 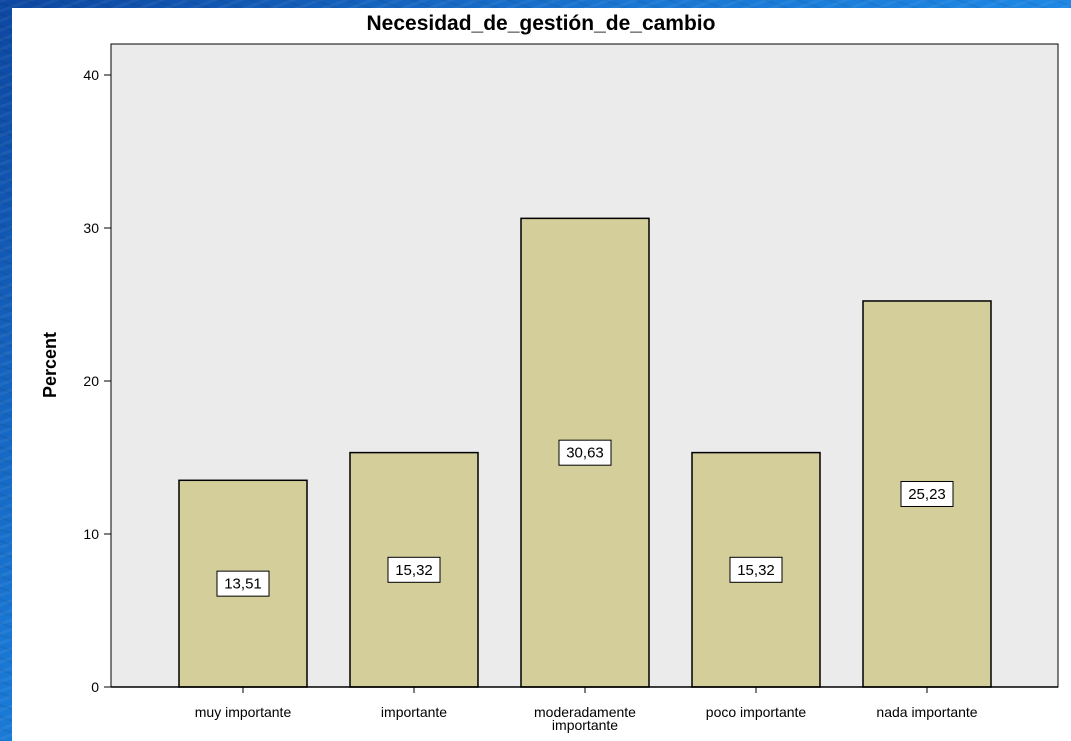 I want to click on x-tick-label: moderadamente importante, so click(x=585, y=718).